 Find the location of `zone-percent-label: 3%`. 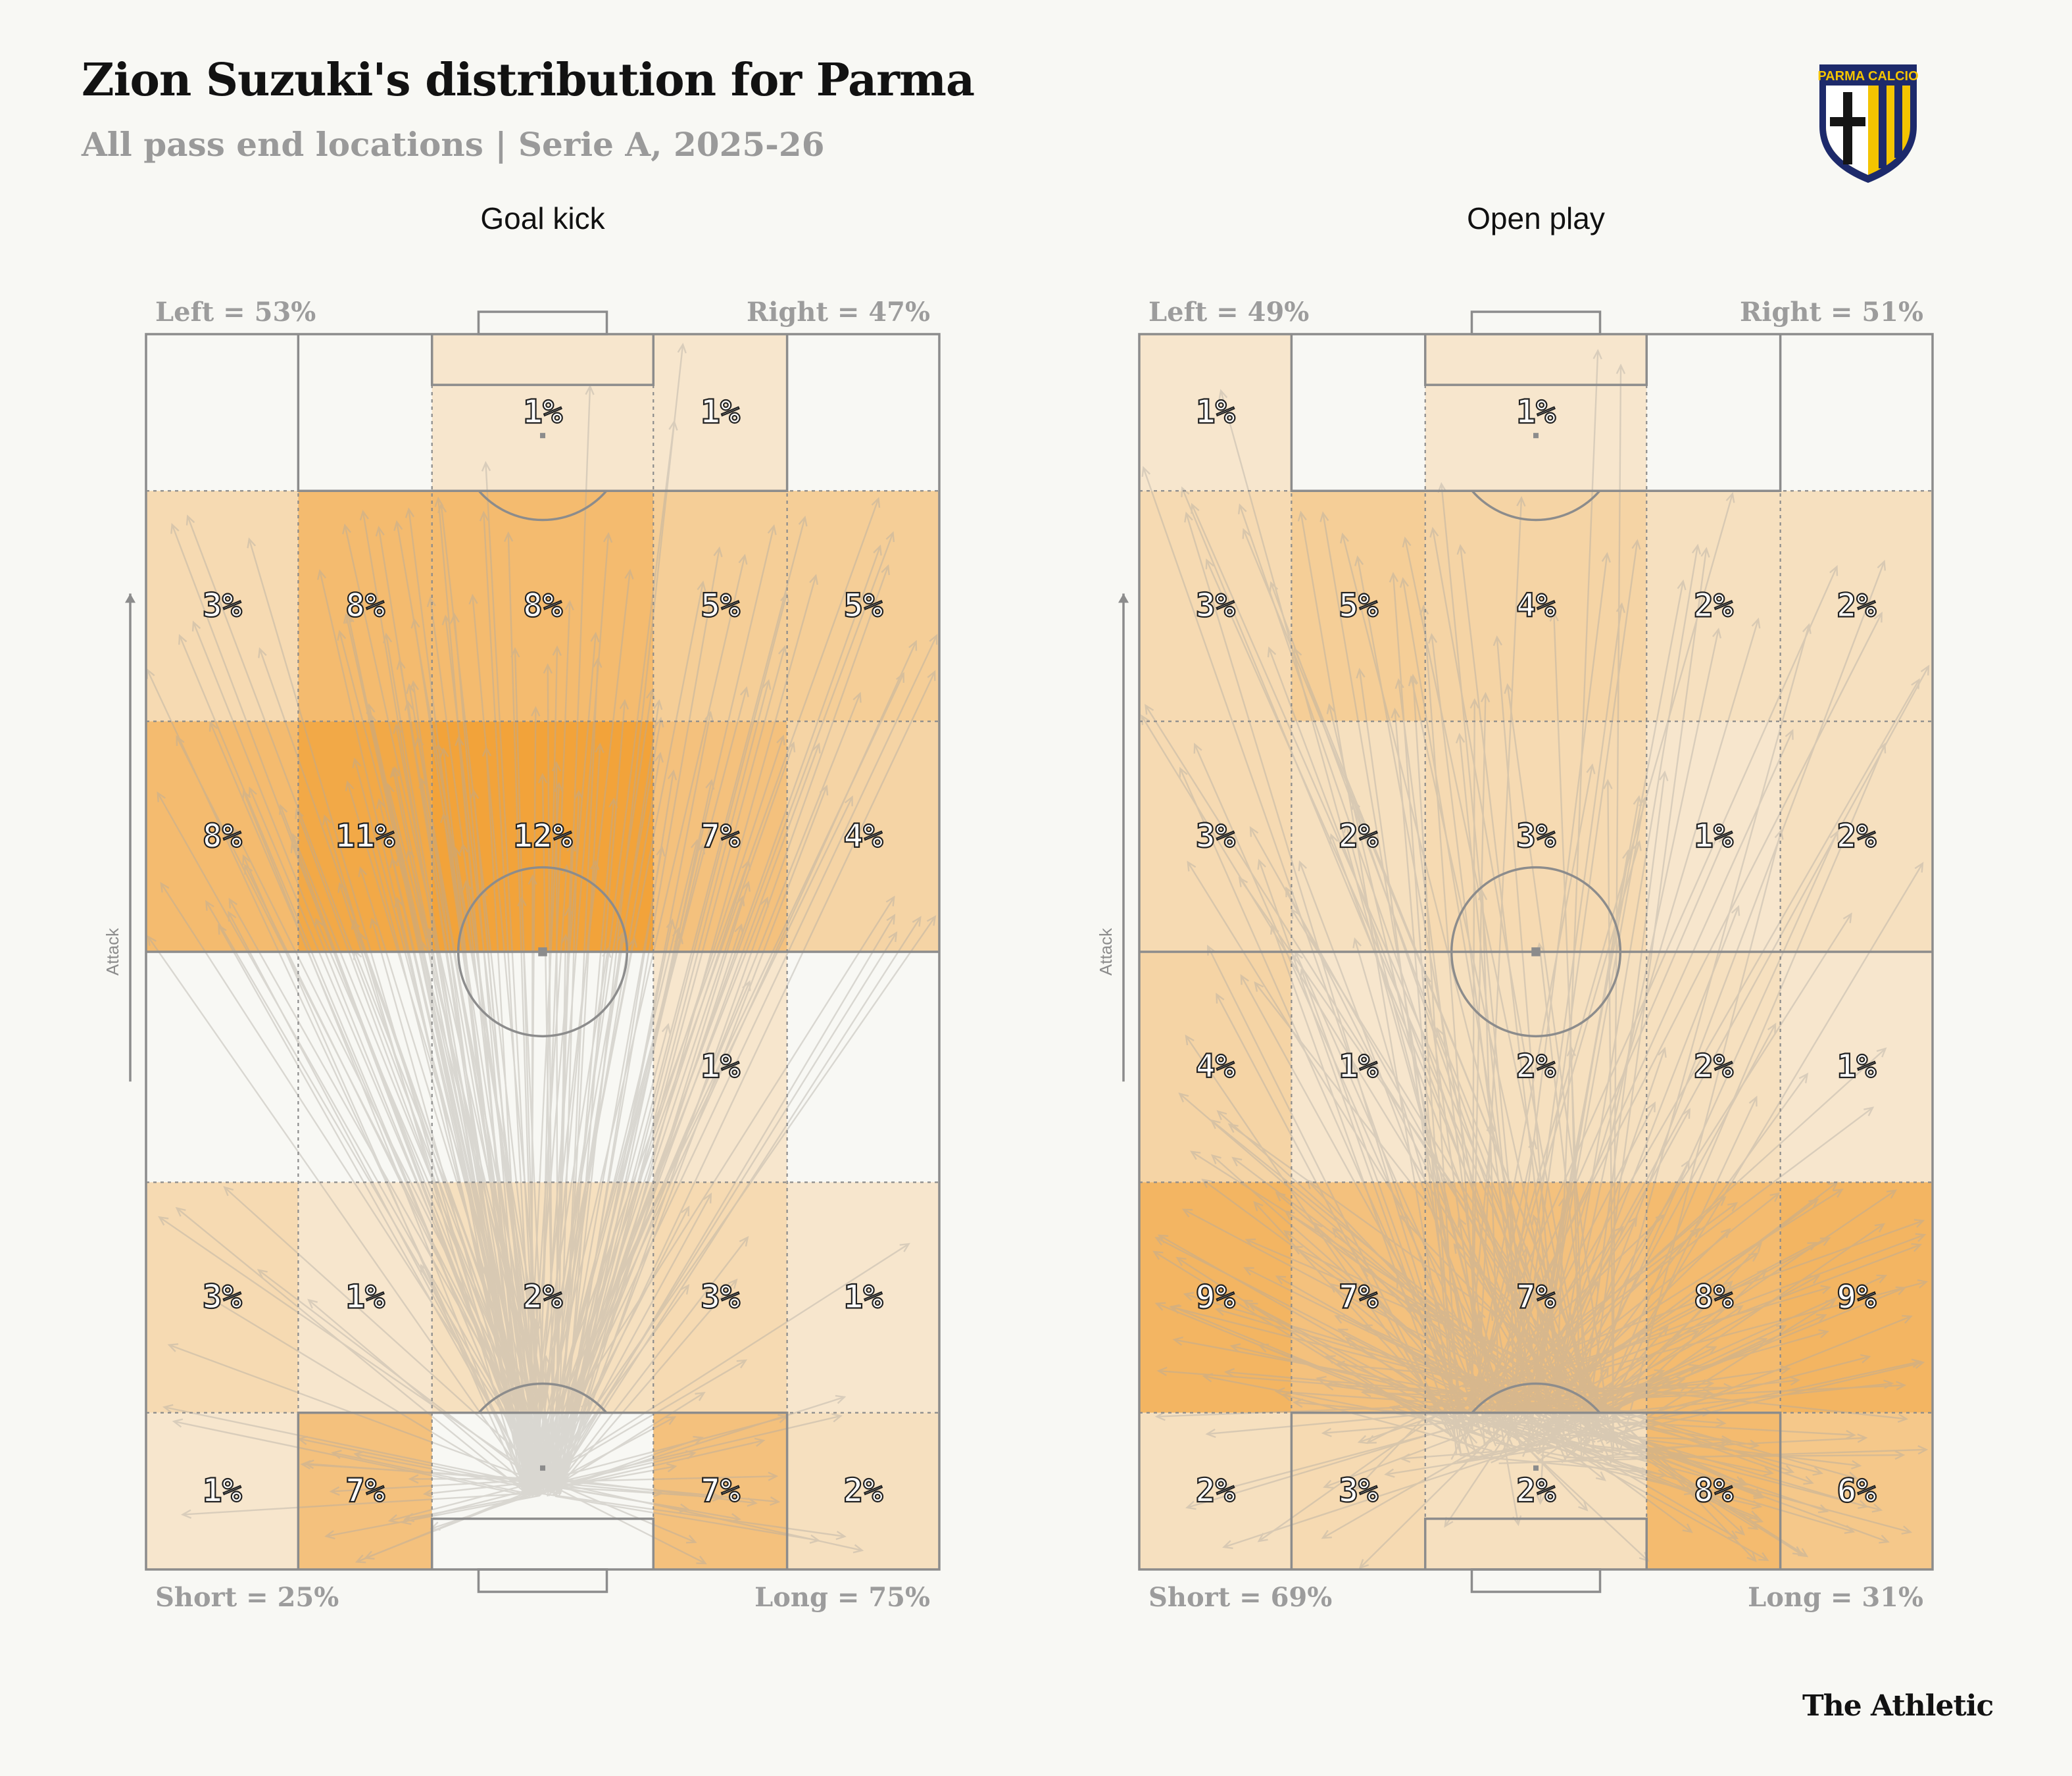

zone-percent-label: 3% is located at coordinates (222, 1297).